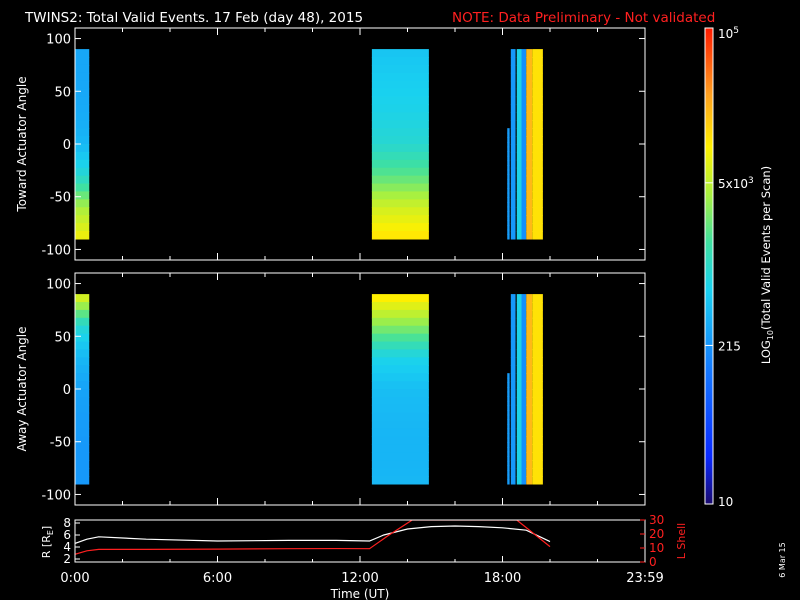 Image resolution: width=800 pixels, height=600 pixels. I want to click on toward-y-tick-label: 100, so click(58, 40).